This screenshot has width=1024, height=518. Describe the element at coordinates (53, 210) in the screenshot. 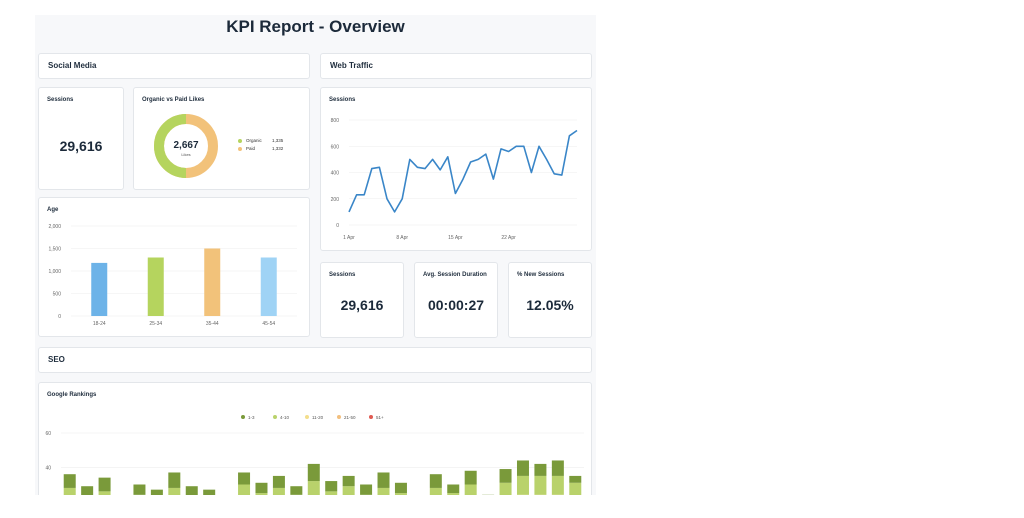

I see `card-title: Age` at that location.